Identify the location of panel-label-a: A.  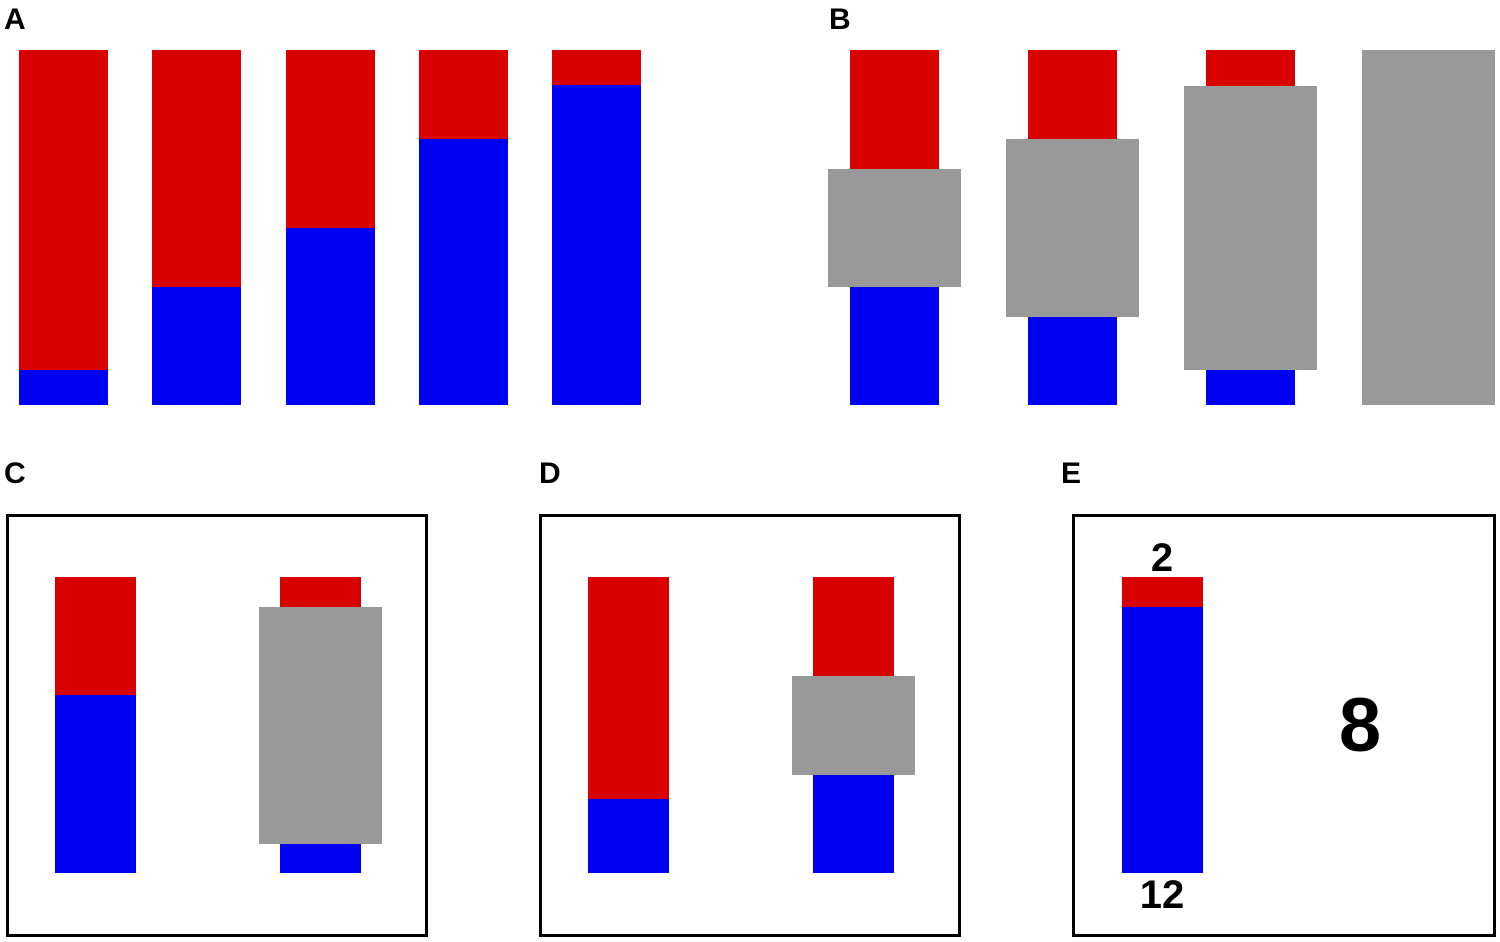
(15, 19).